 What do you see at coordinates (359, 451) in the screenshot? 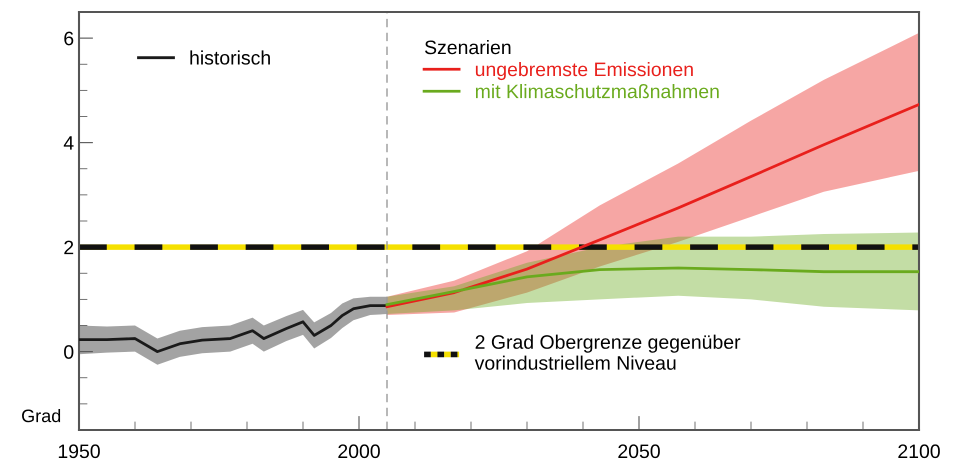
I see `x-tick-label: 2000` at bounding box center [359, 451].